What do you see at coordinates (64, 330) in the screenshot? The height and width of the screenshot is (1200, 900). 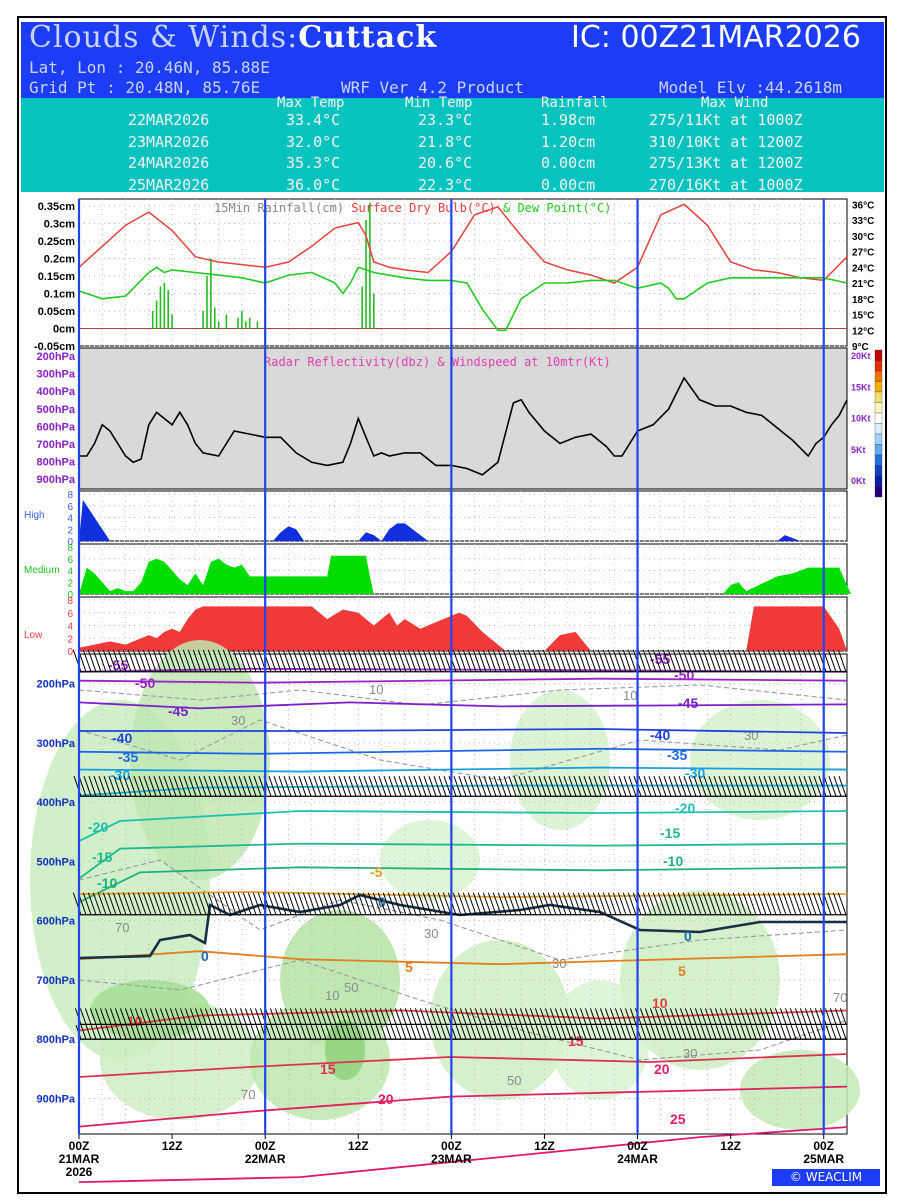 I see `rain-axis-tick: 0cm` at bounding box center [64, 330].